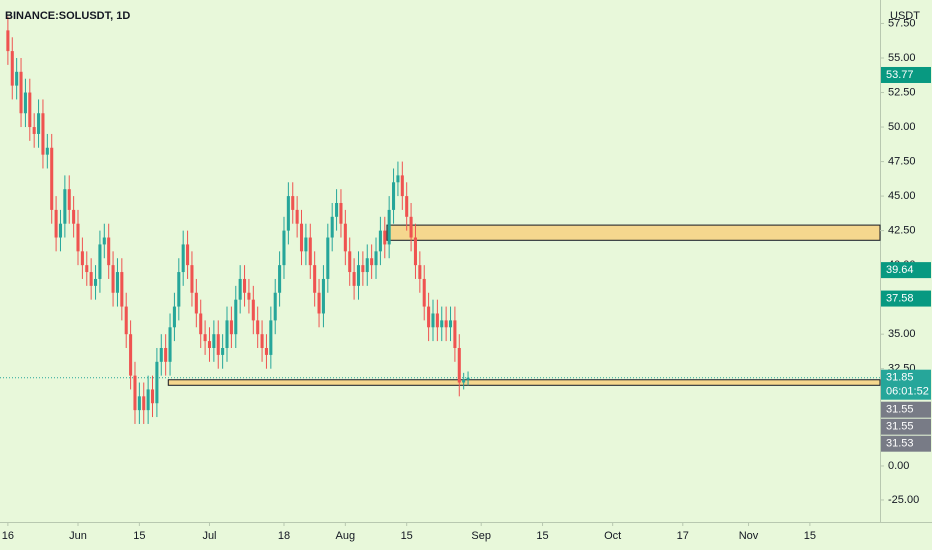 The image size is (932, 550). I want to click on price-badge-label: 31.53, so click(900, 444).